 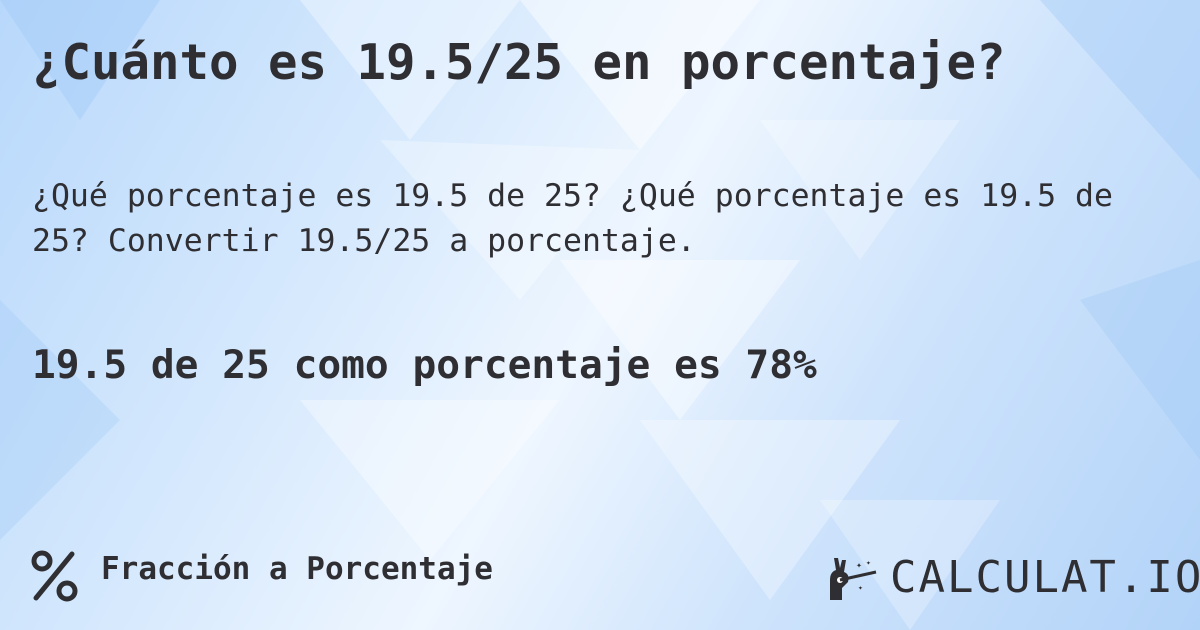 What do you see at coordinates (424, 365) in the screenshot?
I see `answer-text: 19.5 de 25 como porcentaje es 78%` at bounding box center [424, 365].